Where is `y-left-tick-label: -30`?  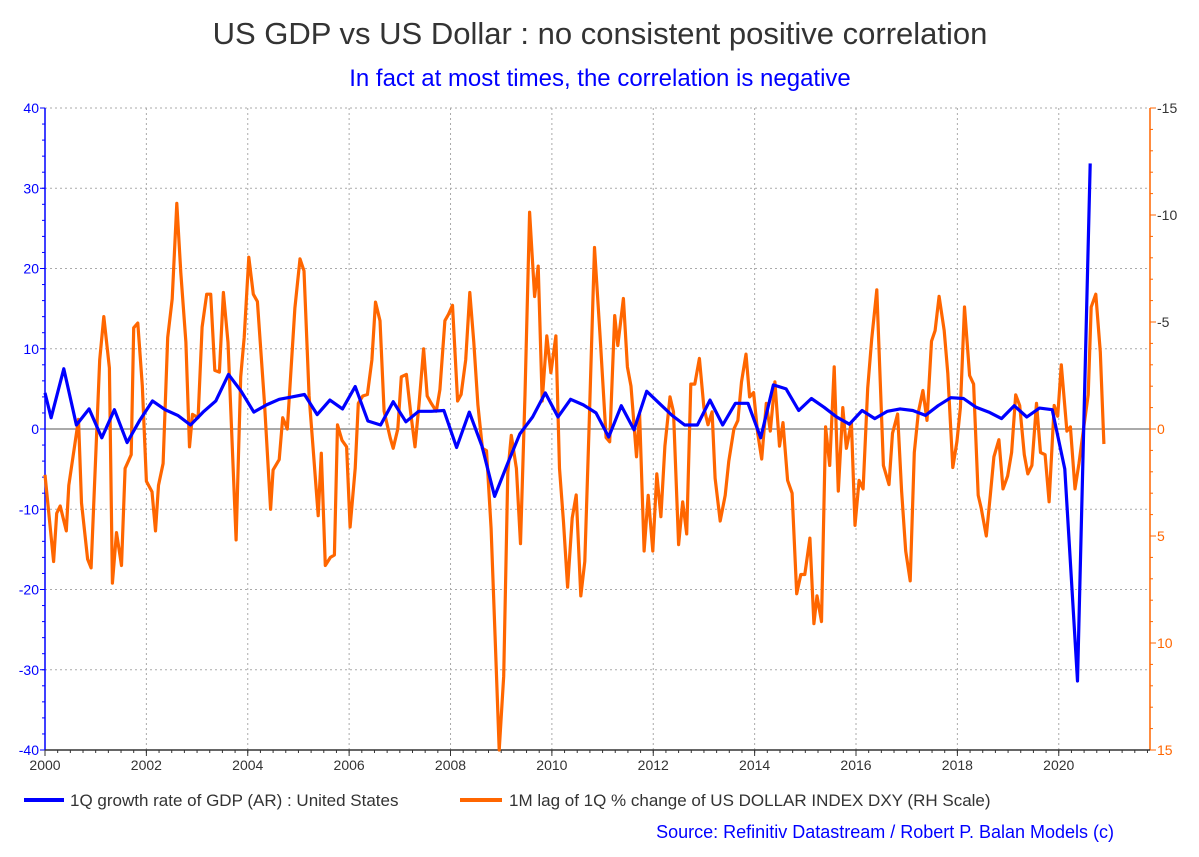
y-left-tick-label: -30 is located at coordinates (29, 670).